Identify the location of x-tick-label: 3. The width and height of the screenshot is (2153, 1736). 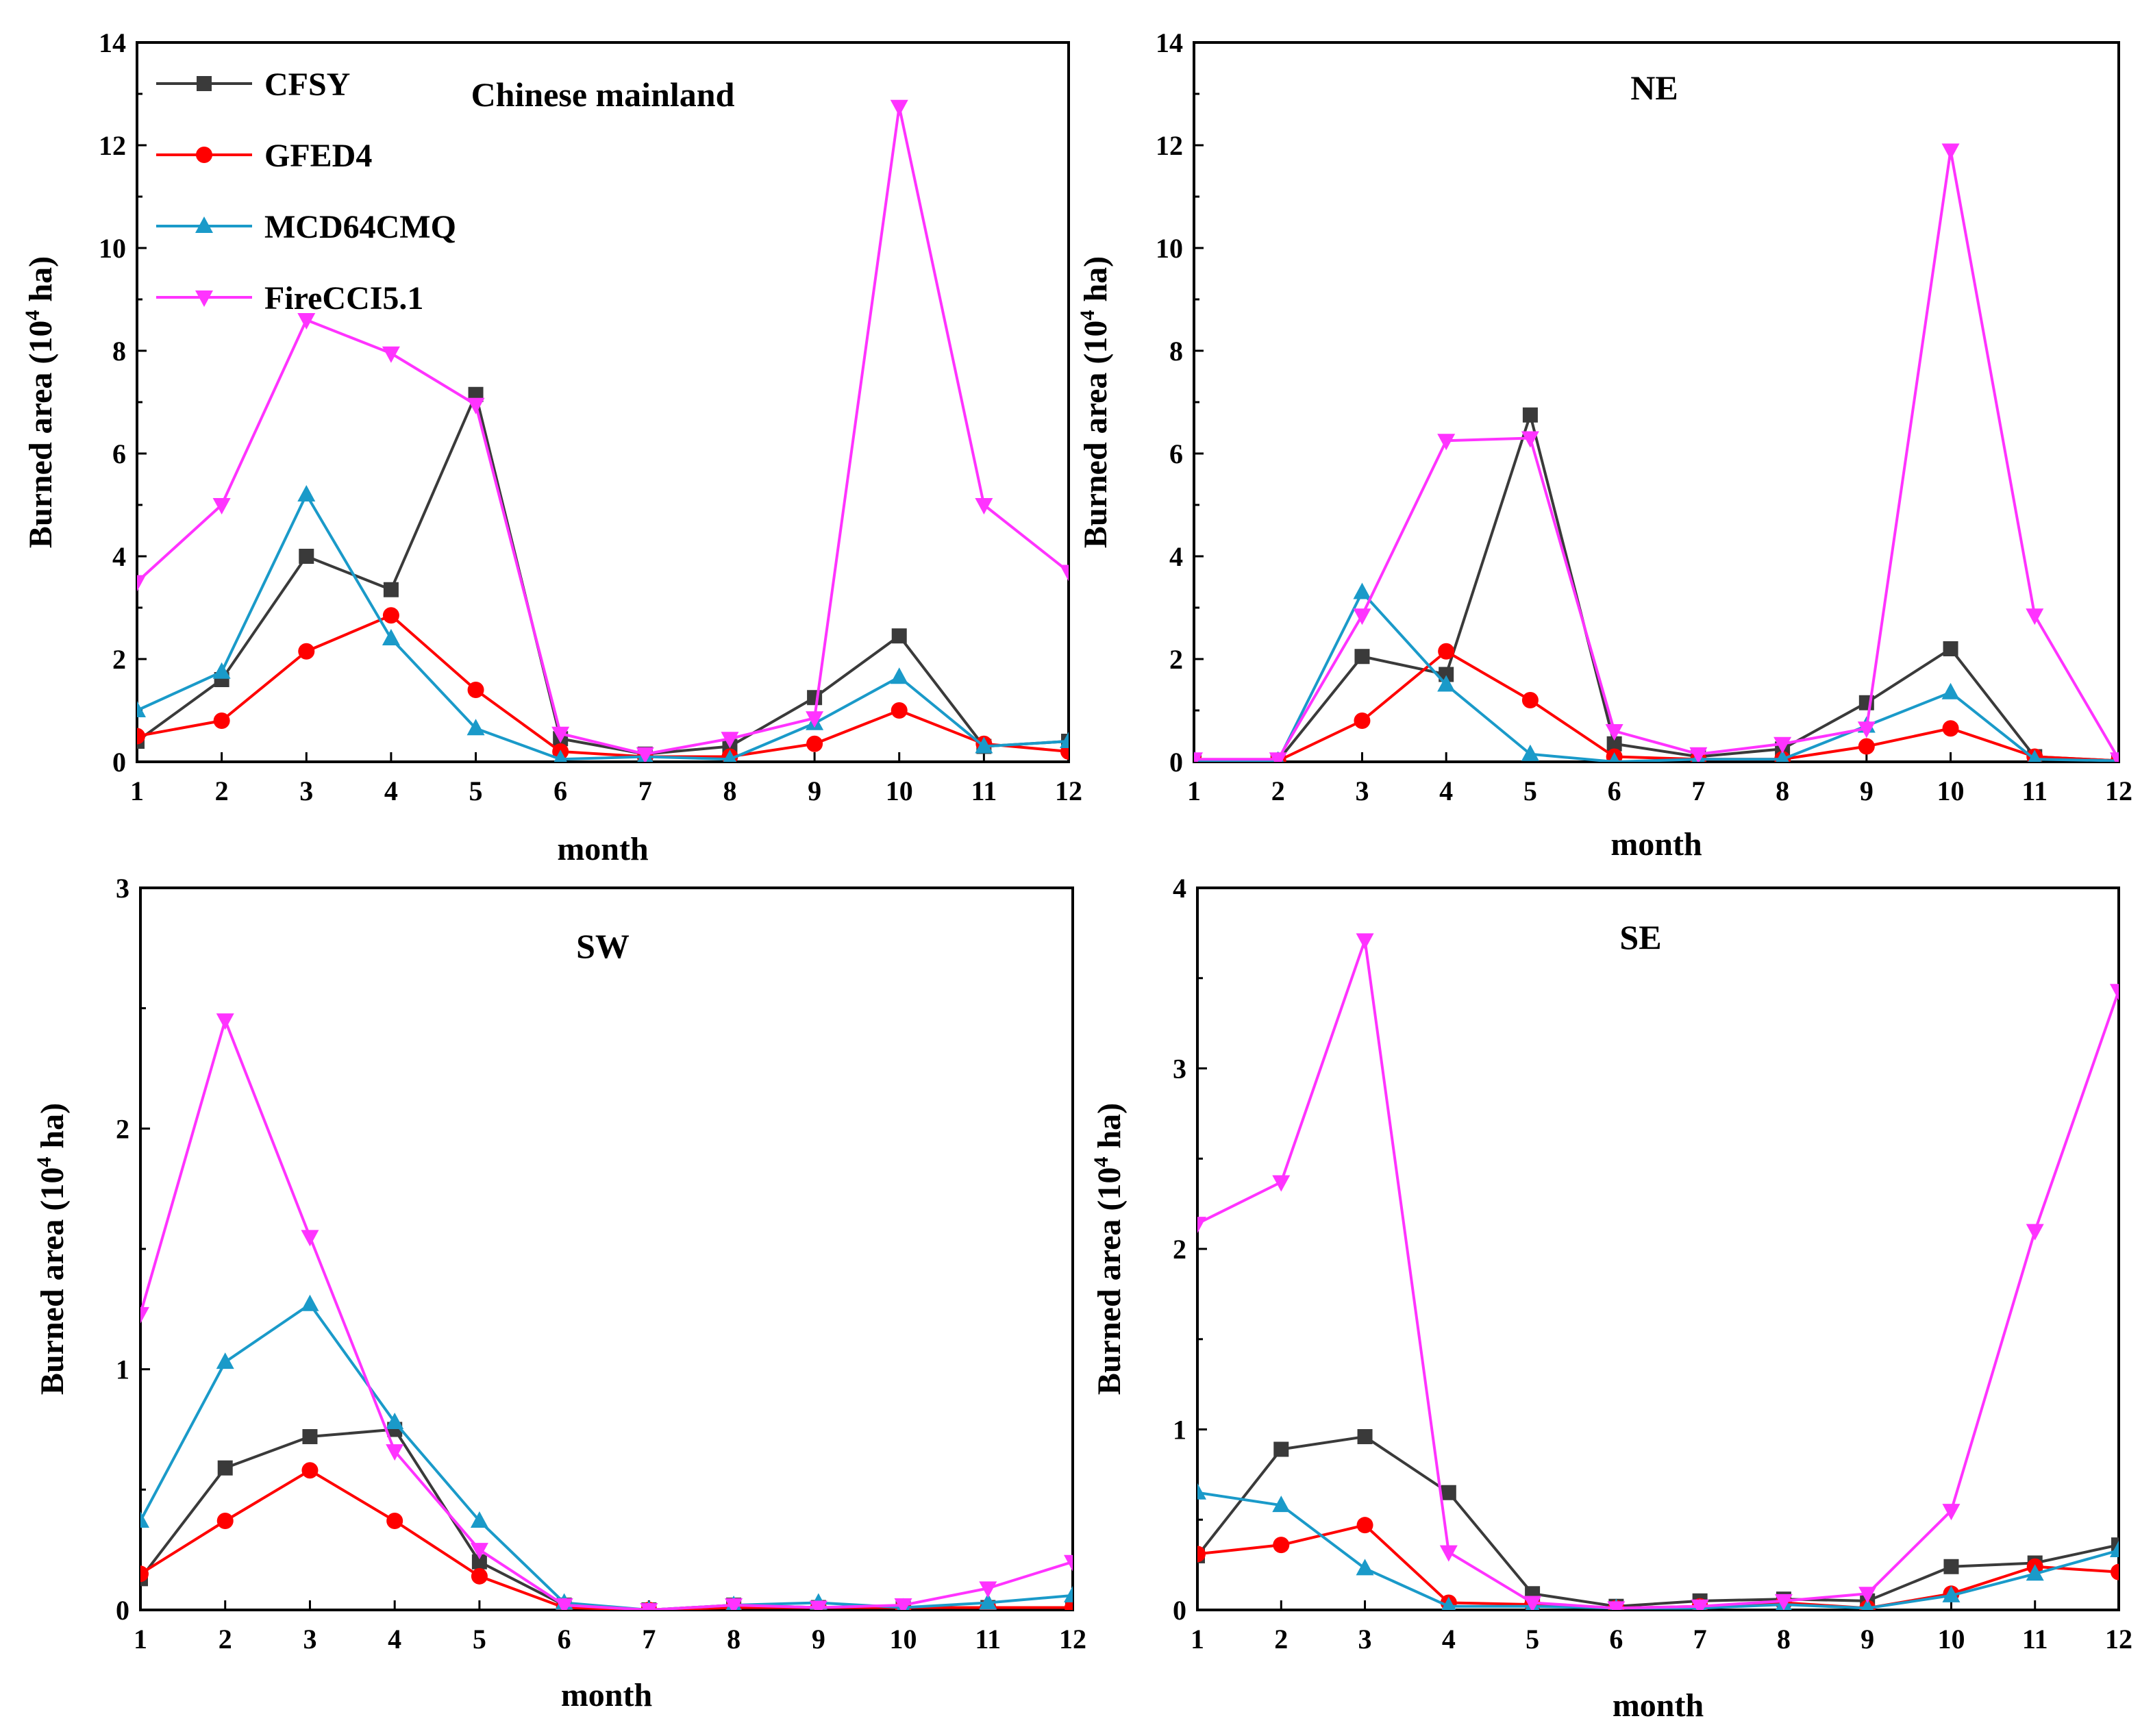
(1365, 1639).